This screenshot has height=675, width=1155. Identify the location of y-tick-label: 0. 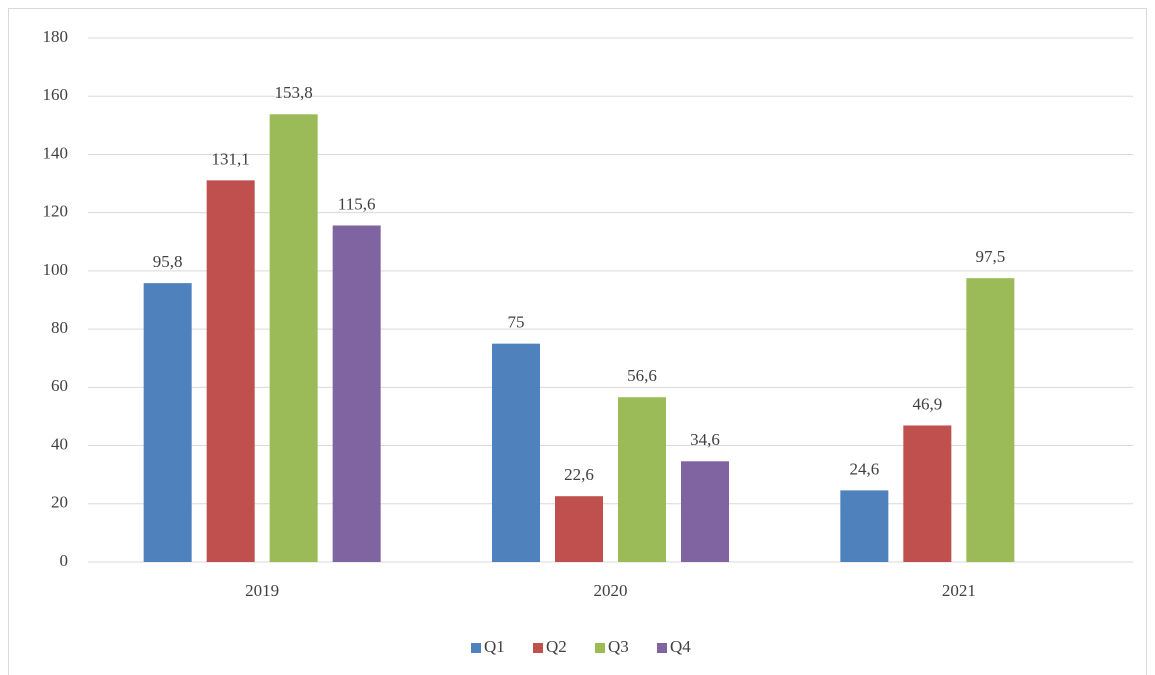
(64, 560).